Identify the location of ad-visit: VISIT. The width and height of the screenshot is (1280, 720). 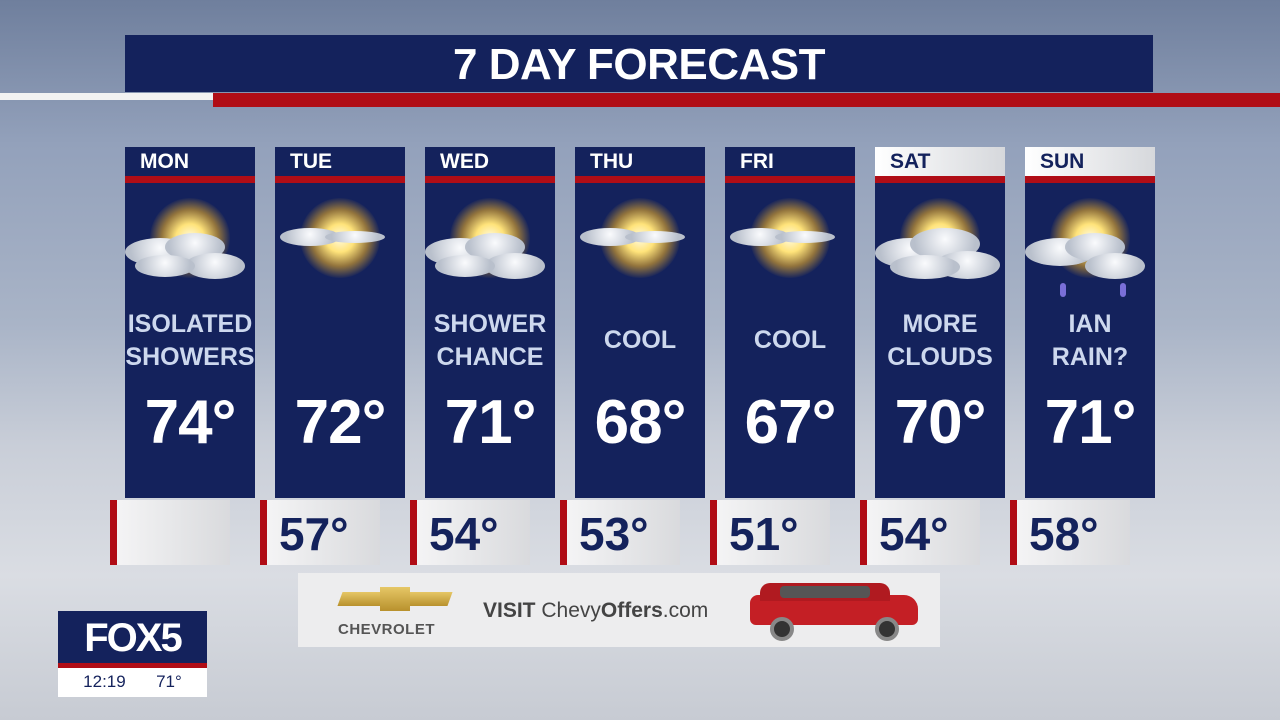
(509, 610).